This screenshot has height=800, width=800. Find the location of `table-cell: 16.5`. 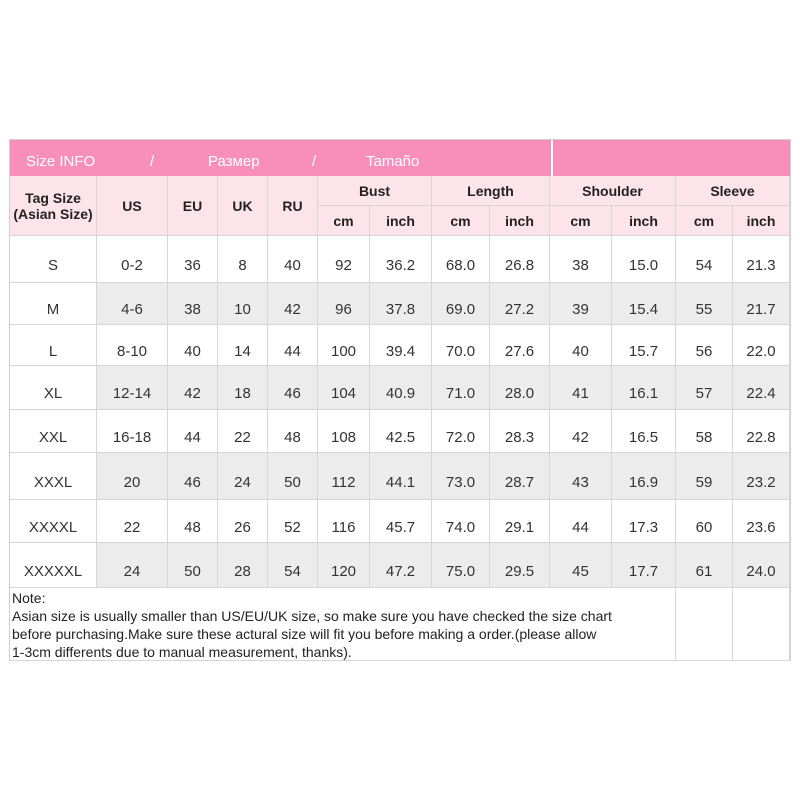

table-cell: 16.5 is located at coordinates (644, 431).